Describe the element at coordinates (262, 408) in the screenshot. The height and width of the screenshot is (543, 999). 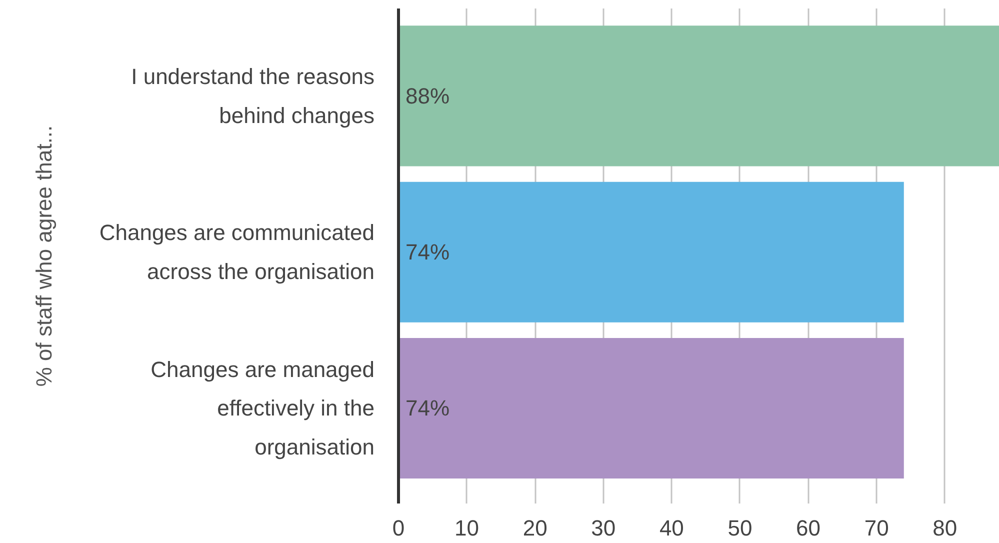
I see `y-tick-label: Changes are managed effectively in the organisation` at that location.